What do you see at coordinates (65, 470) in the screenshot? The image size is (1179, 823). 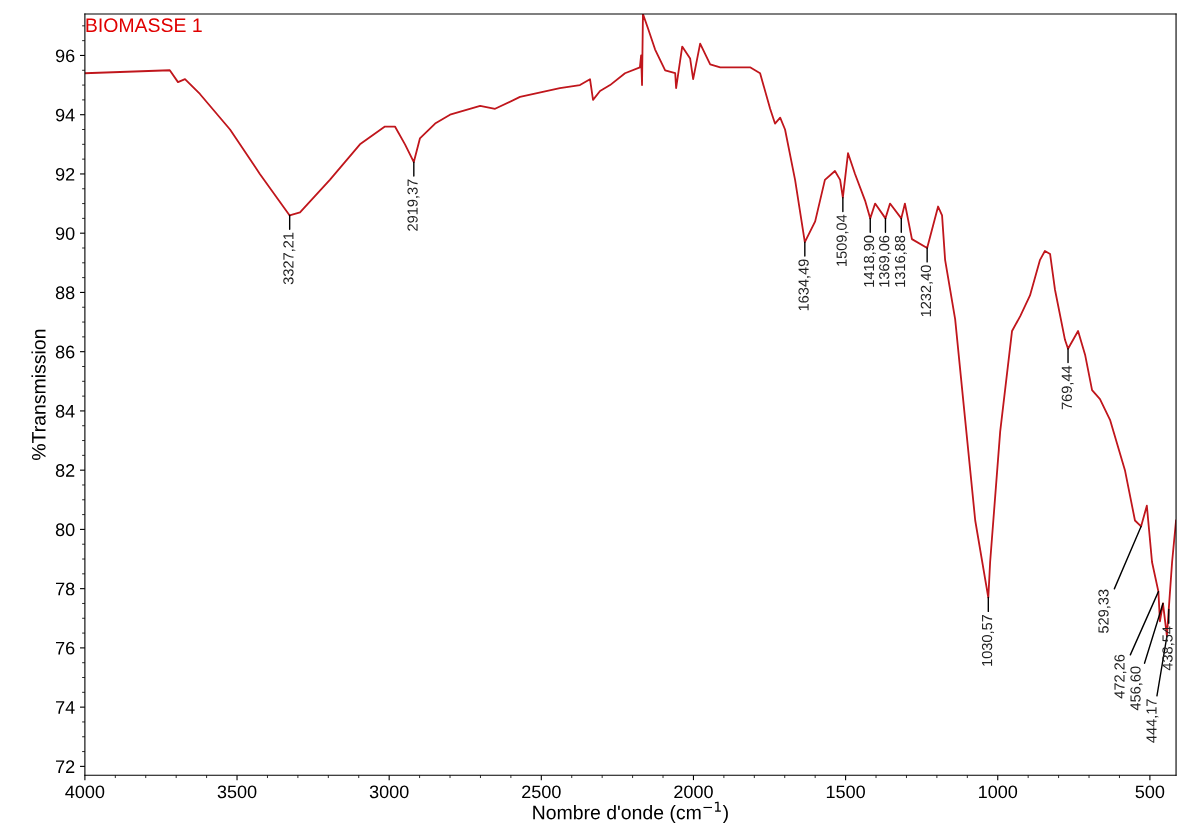 I see `y-tick-label: 82` at bounding box center [65, 470].